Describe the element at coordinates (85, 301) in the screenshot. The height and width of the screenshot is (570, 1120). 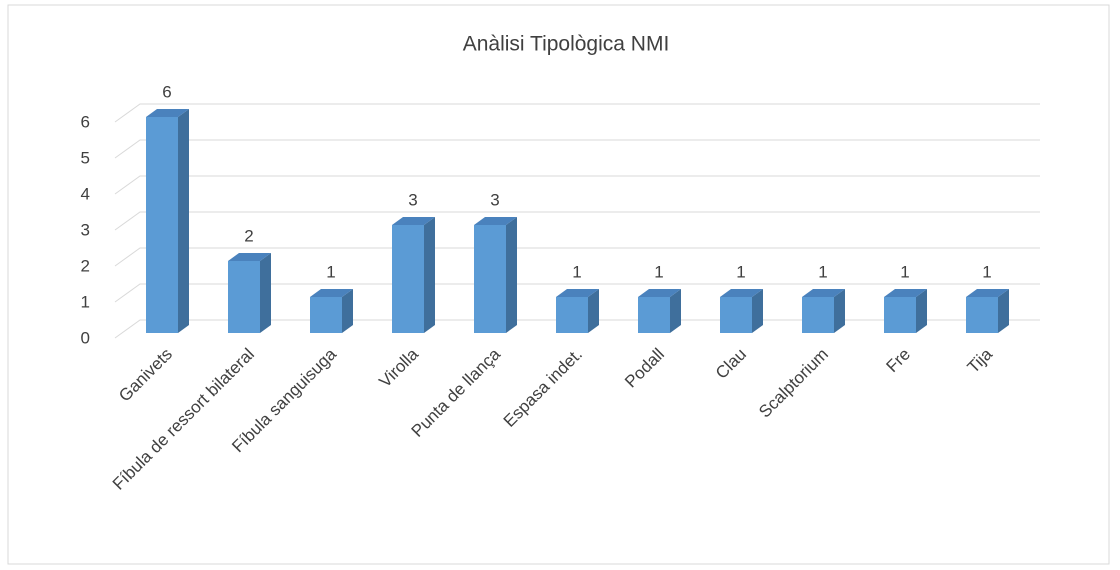
I see `y-tick-label: 1` at that location.